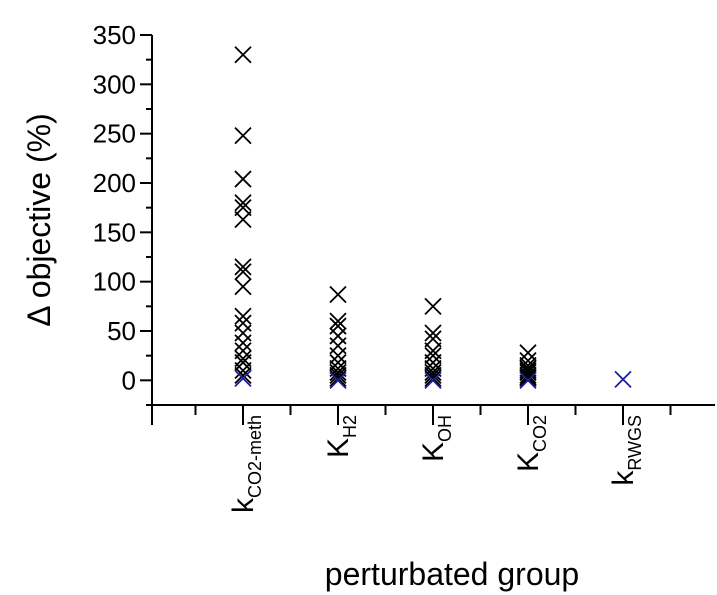 Image resolution: width=717 pixels, height=595 pixels. I want to click on x-tick-label-sub: RWGS, so click(635, 443).